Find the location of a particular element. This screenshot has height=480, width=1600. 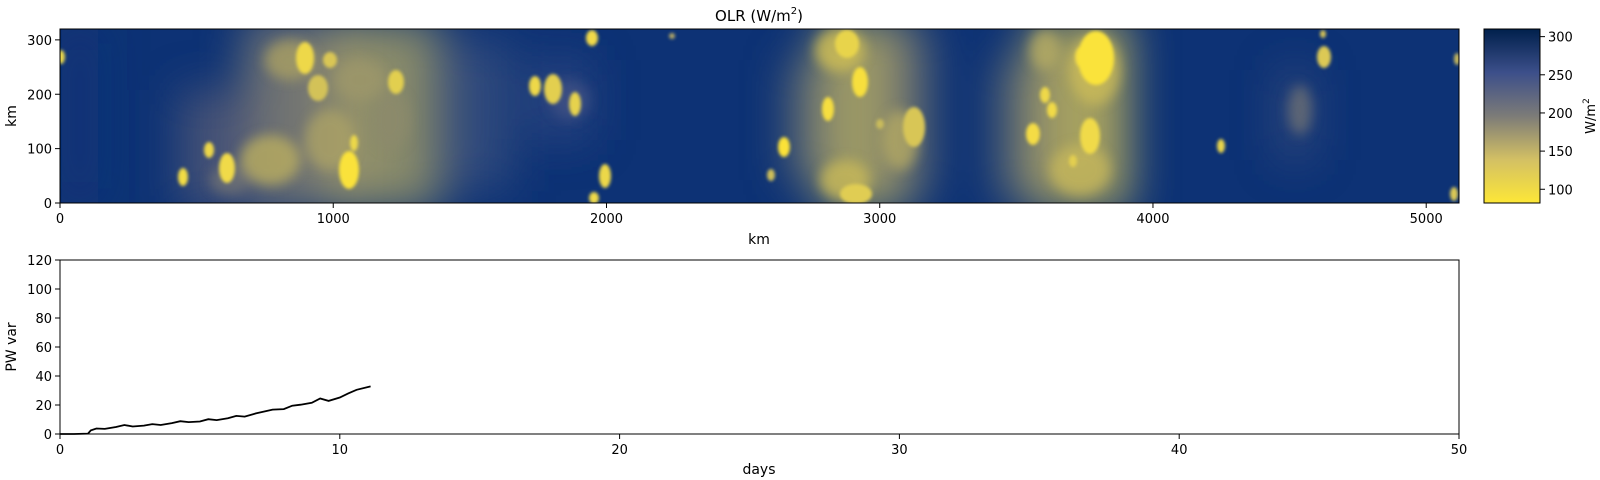

colorbar-y-tick-label: 100 is located at coordinates (1560, 190).